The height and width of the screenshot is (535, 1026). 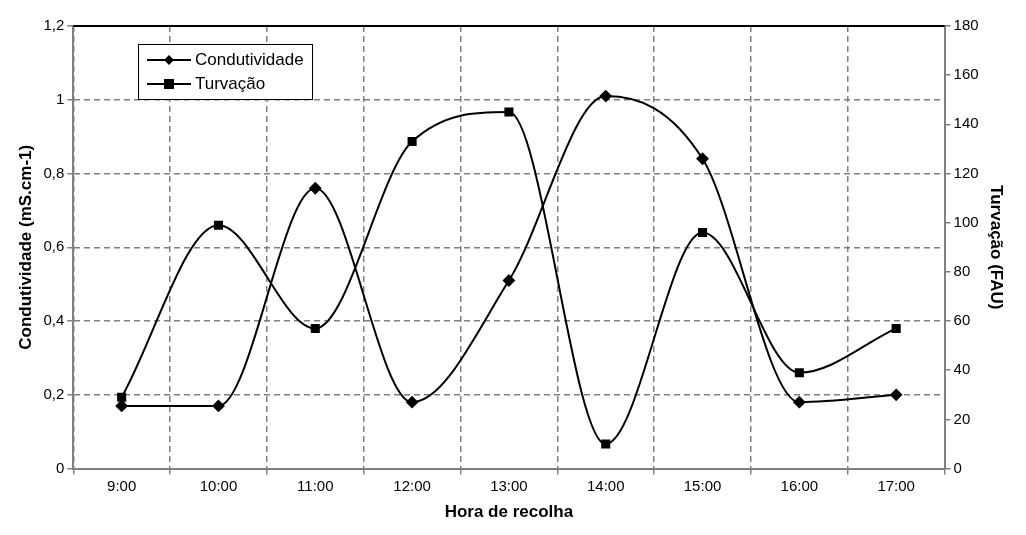 What do you see at coordinates (962, 271) in the screenshot?
I see `y2-tick-label: 80` at bounding box center [962, 271].